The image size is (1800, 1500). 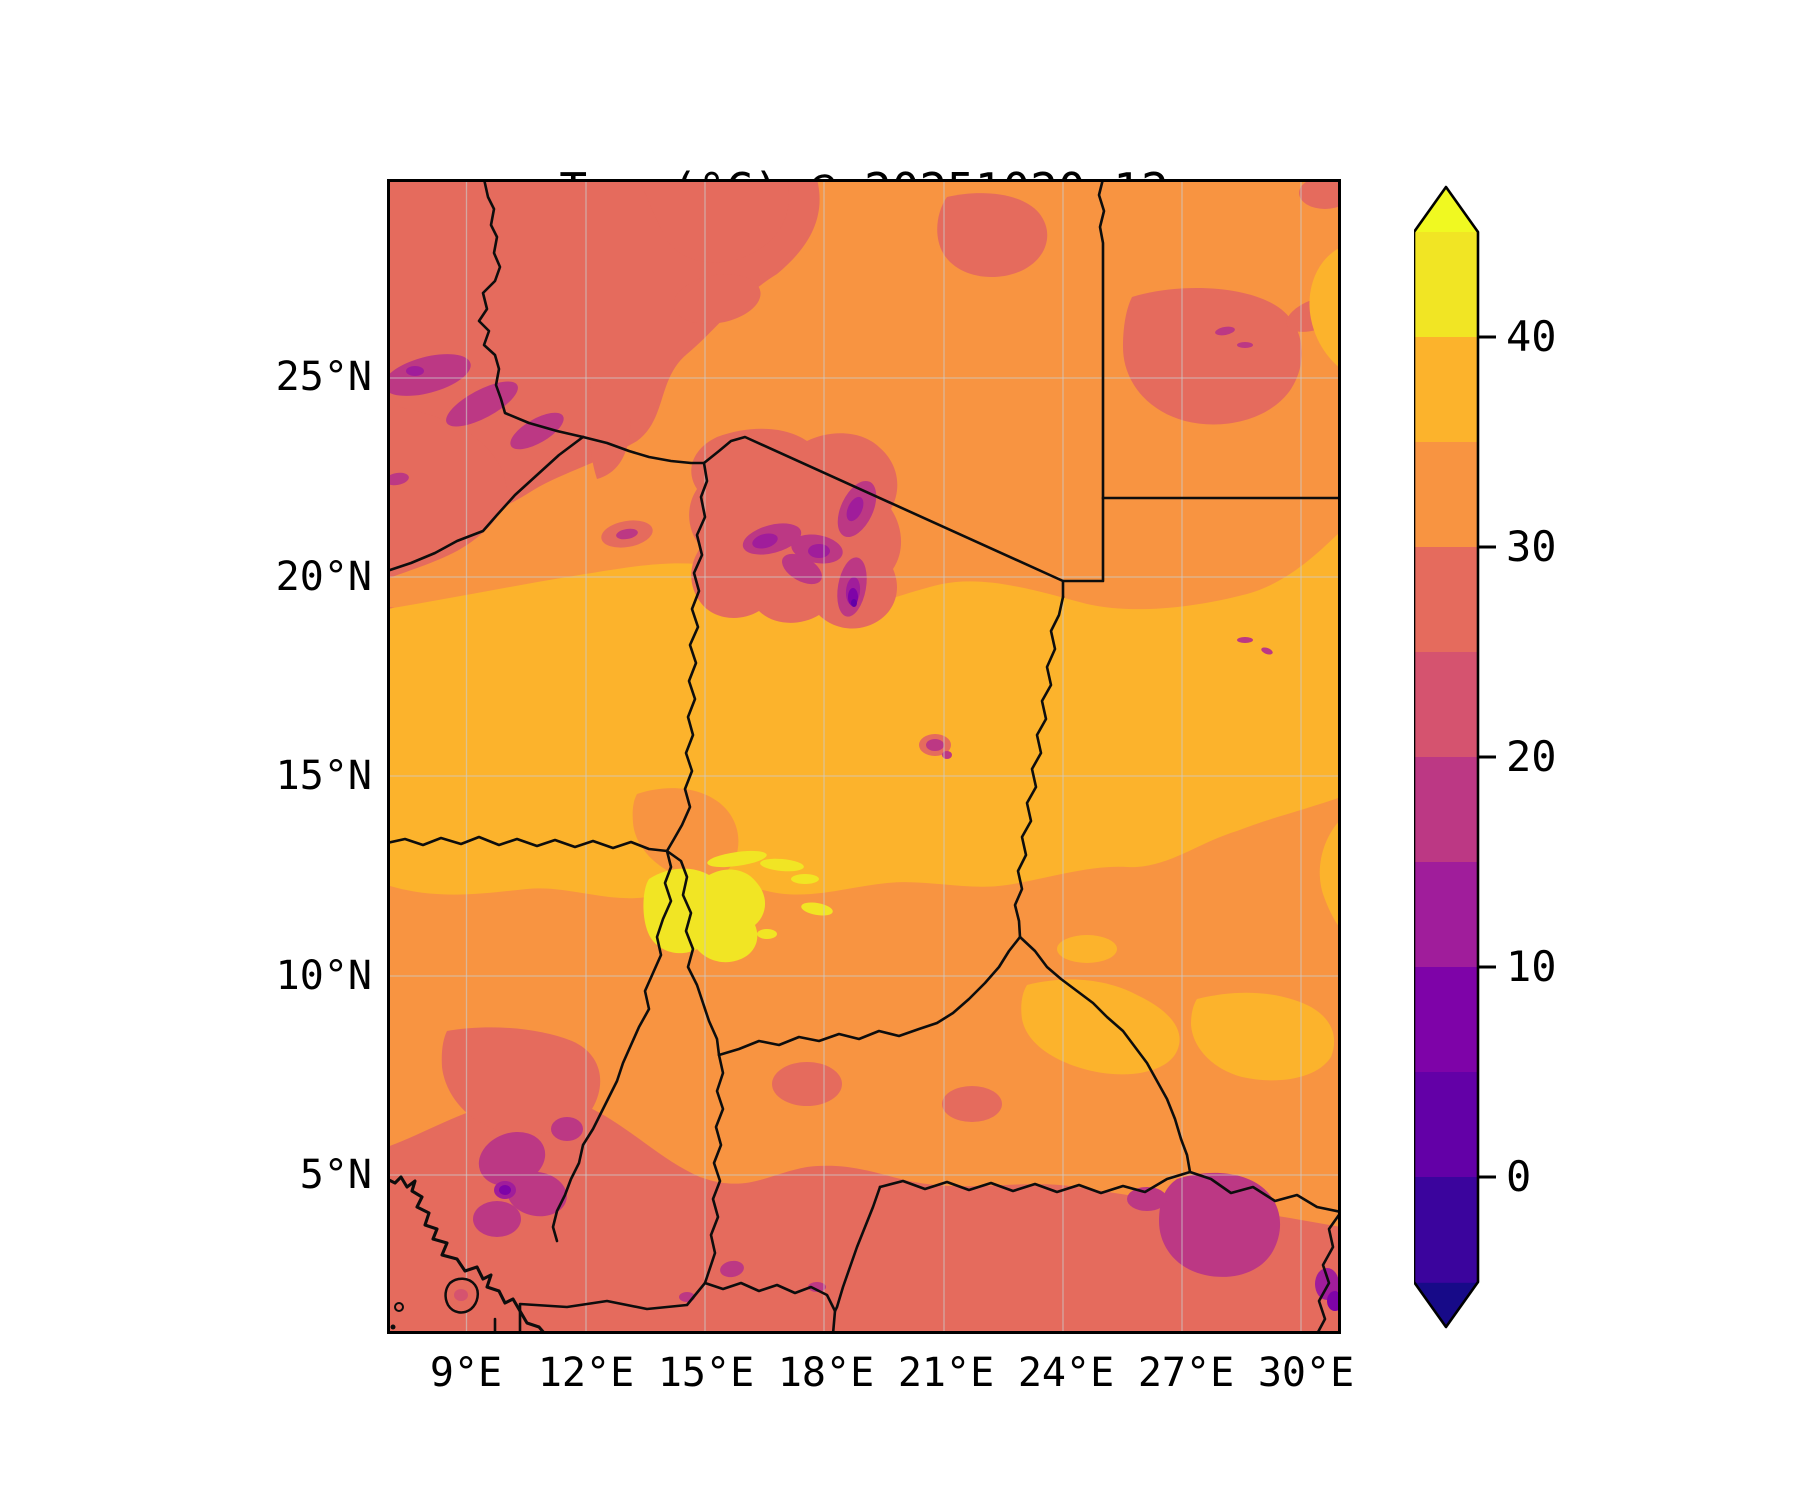 What do you see at coordinates (643, 450) in the screenshot?
I see `border-libya-niger` at bounding box center [643, 450].